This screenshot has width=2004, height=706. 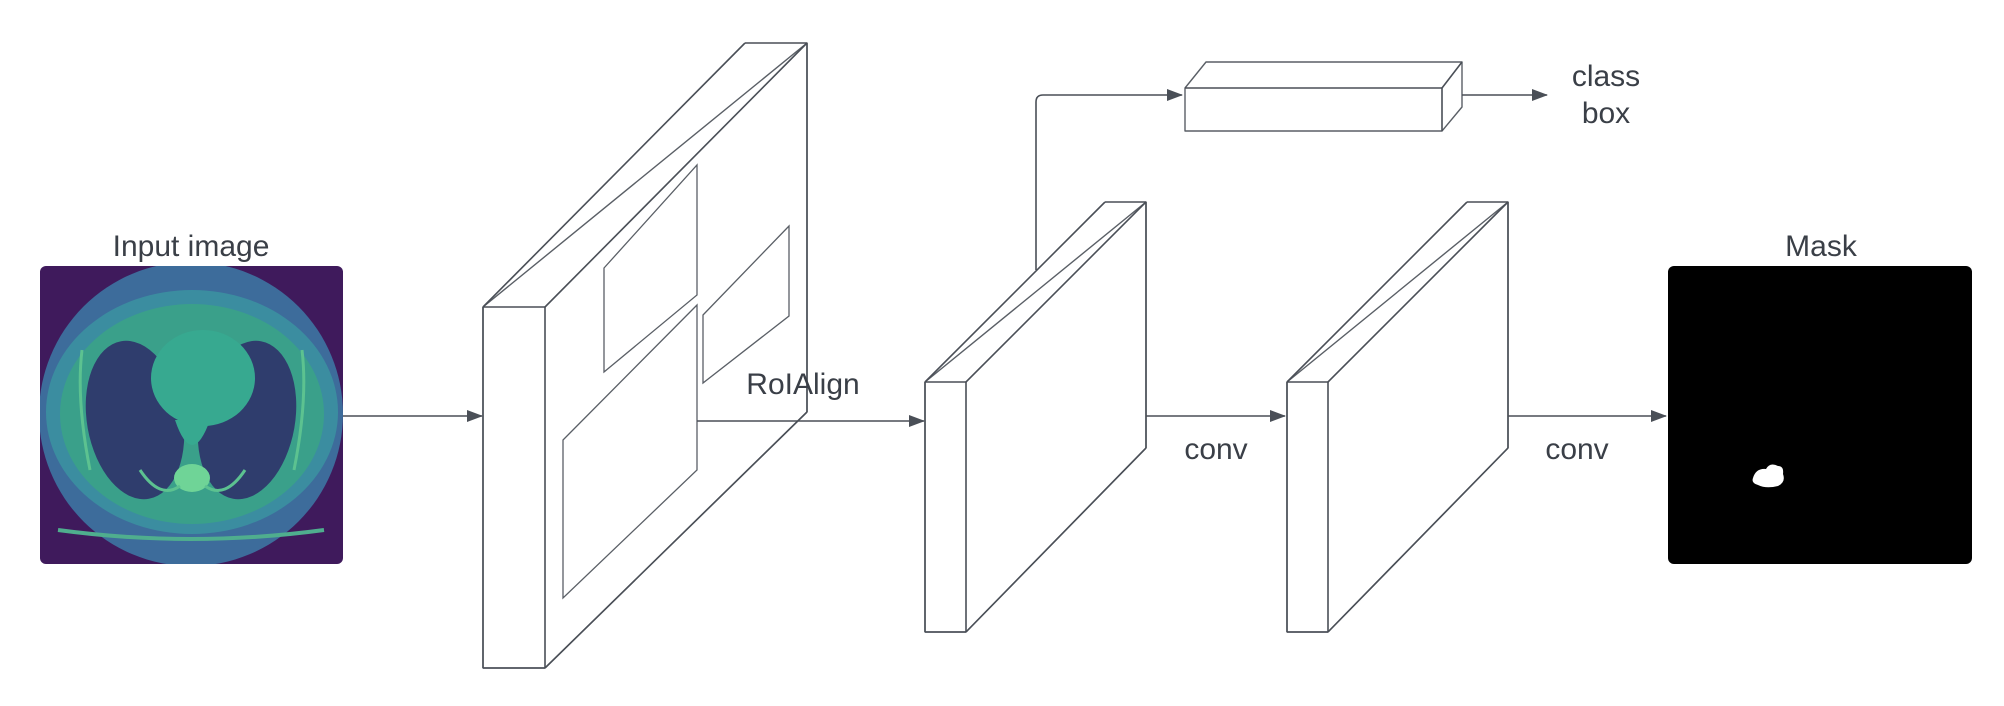 I want to click on mask-region, so click(x=1768, y=476).